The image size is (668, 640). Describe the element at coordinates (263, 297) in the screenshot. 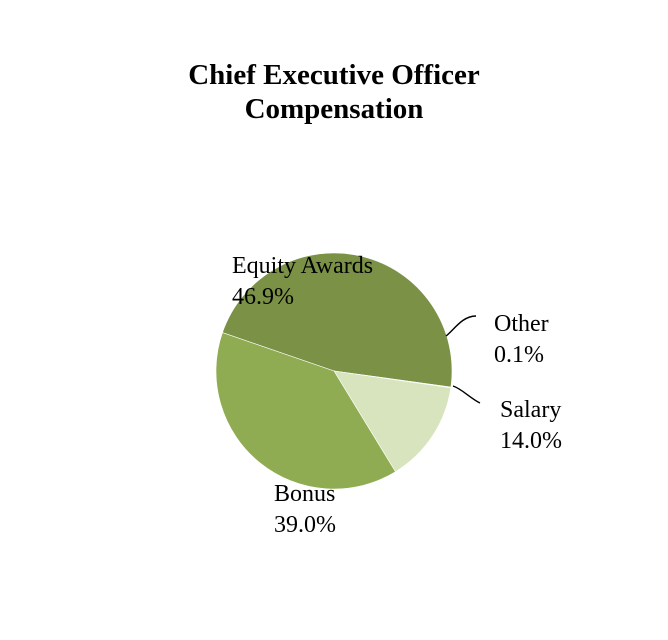

I see `slice-value-equity-awards: 46.9%` at that location.